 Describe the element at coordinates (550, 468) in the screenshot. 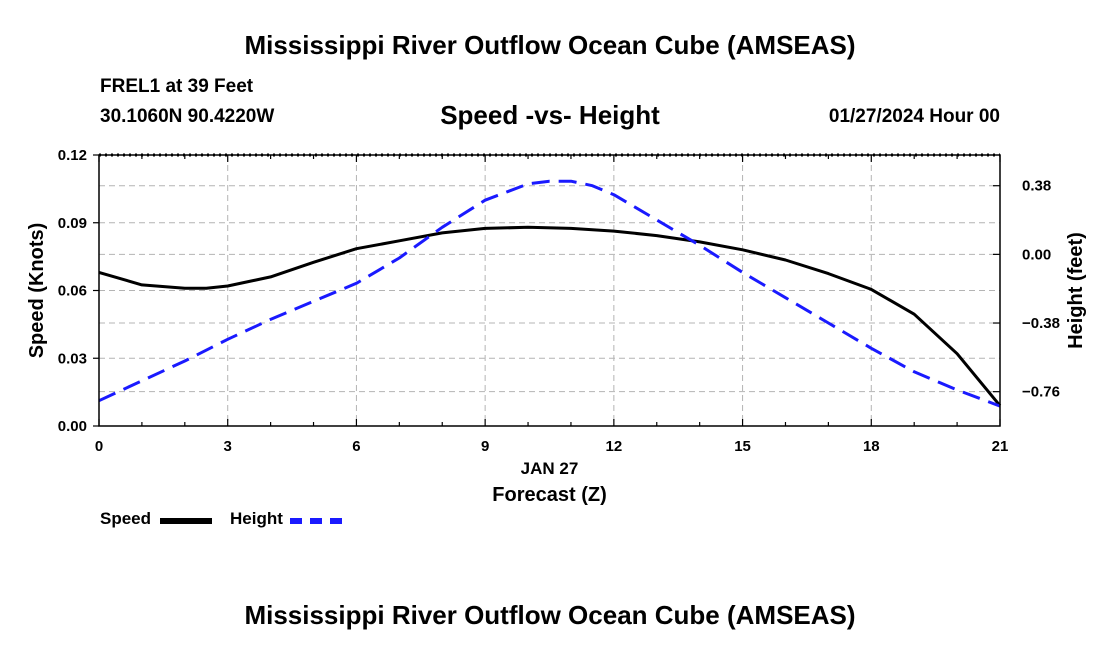

I see `x-axis-date-label: JAN 27` at that location.